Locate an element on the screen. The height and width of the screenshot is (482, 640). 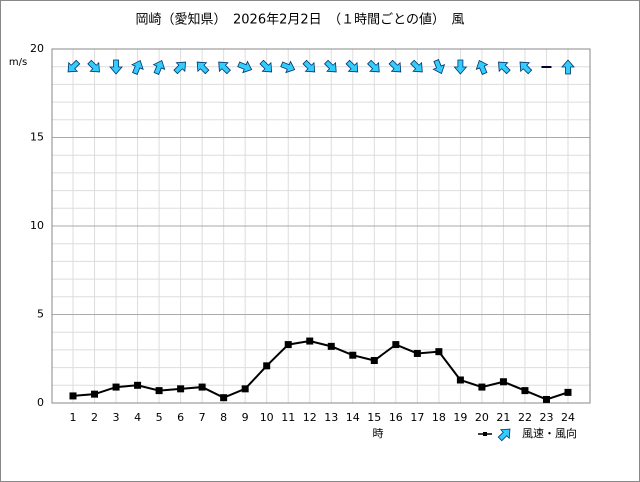
y-tick-label: 20 is located at coordinates (37, 48).